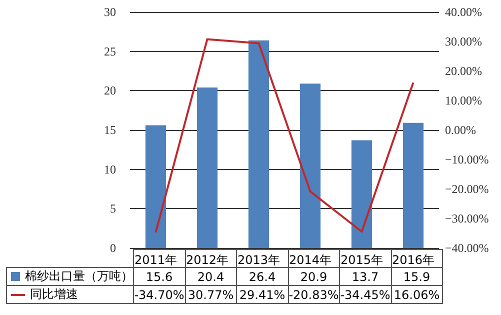  I want to click on data-label: 13.7, so click(365, 277).